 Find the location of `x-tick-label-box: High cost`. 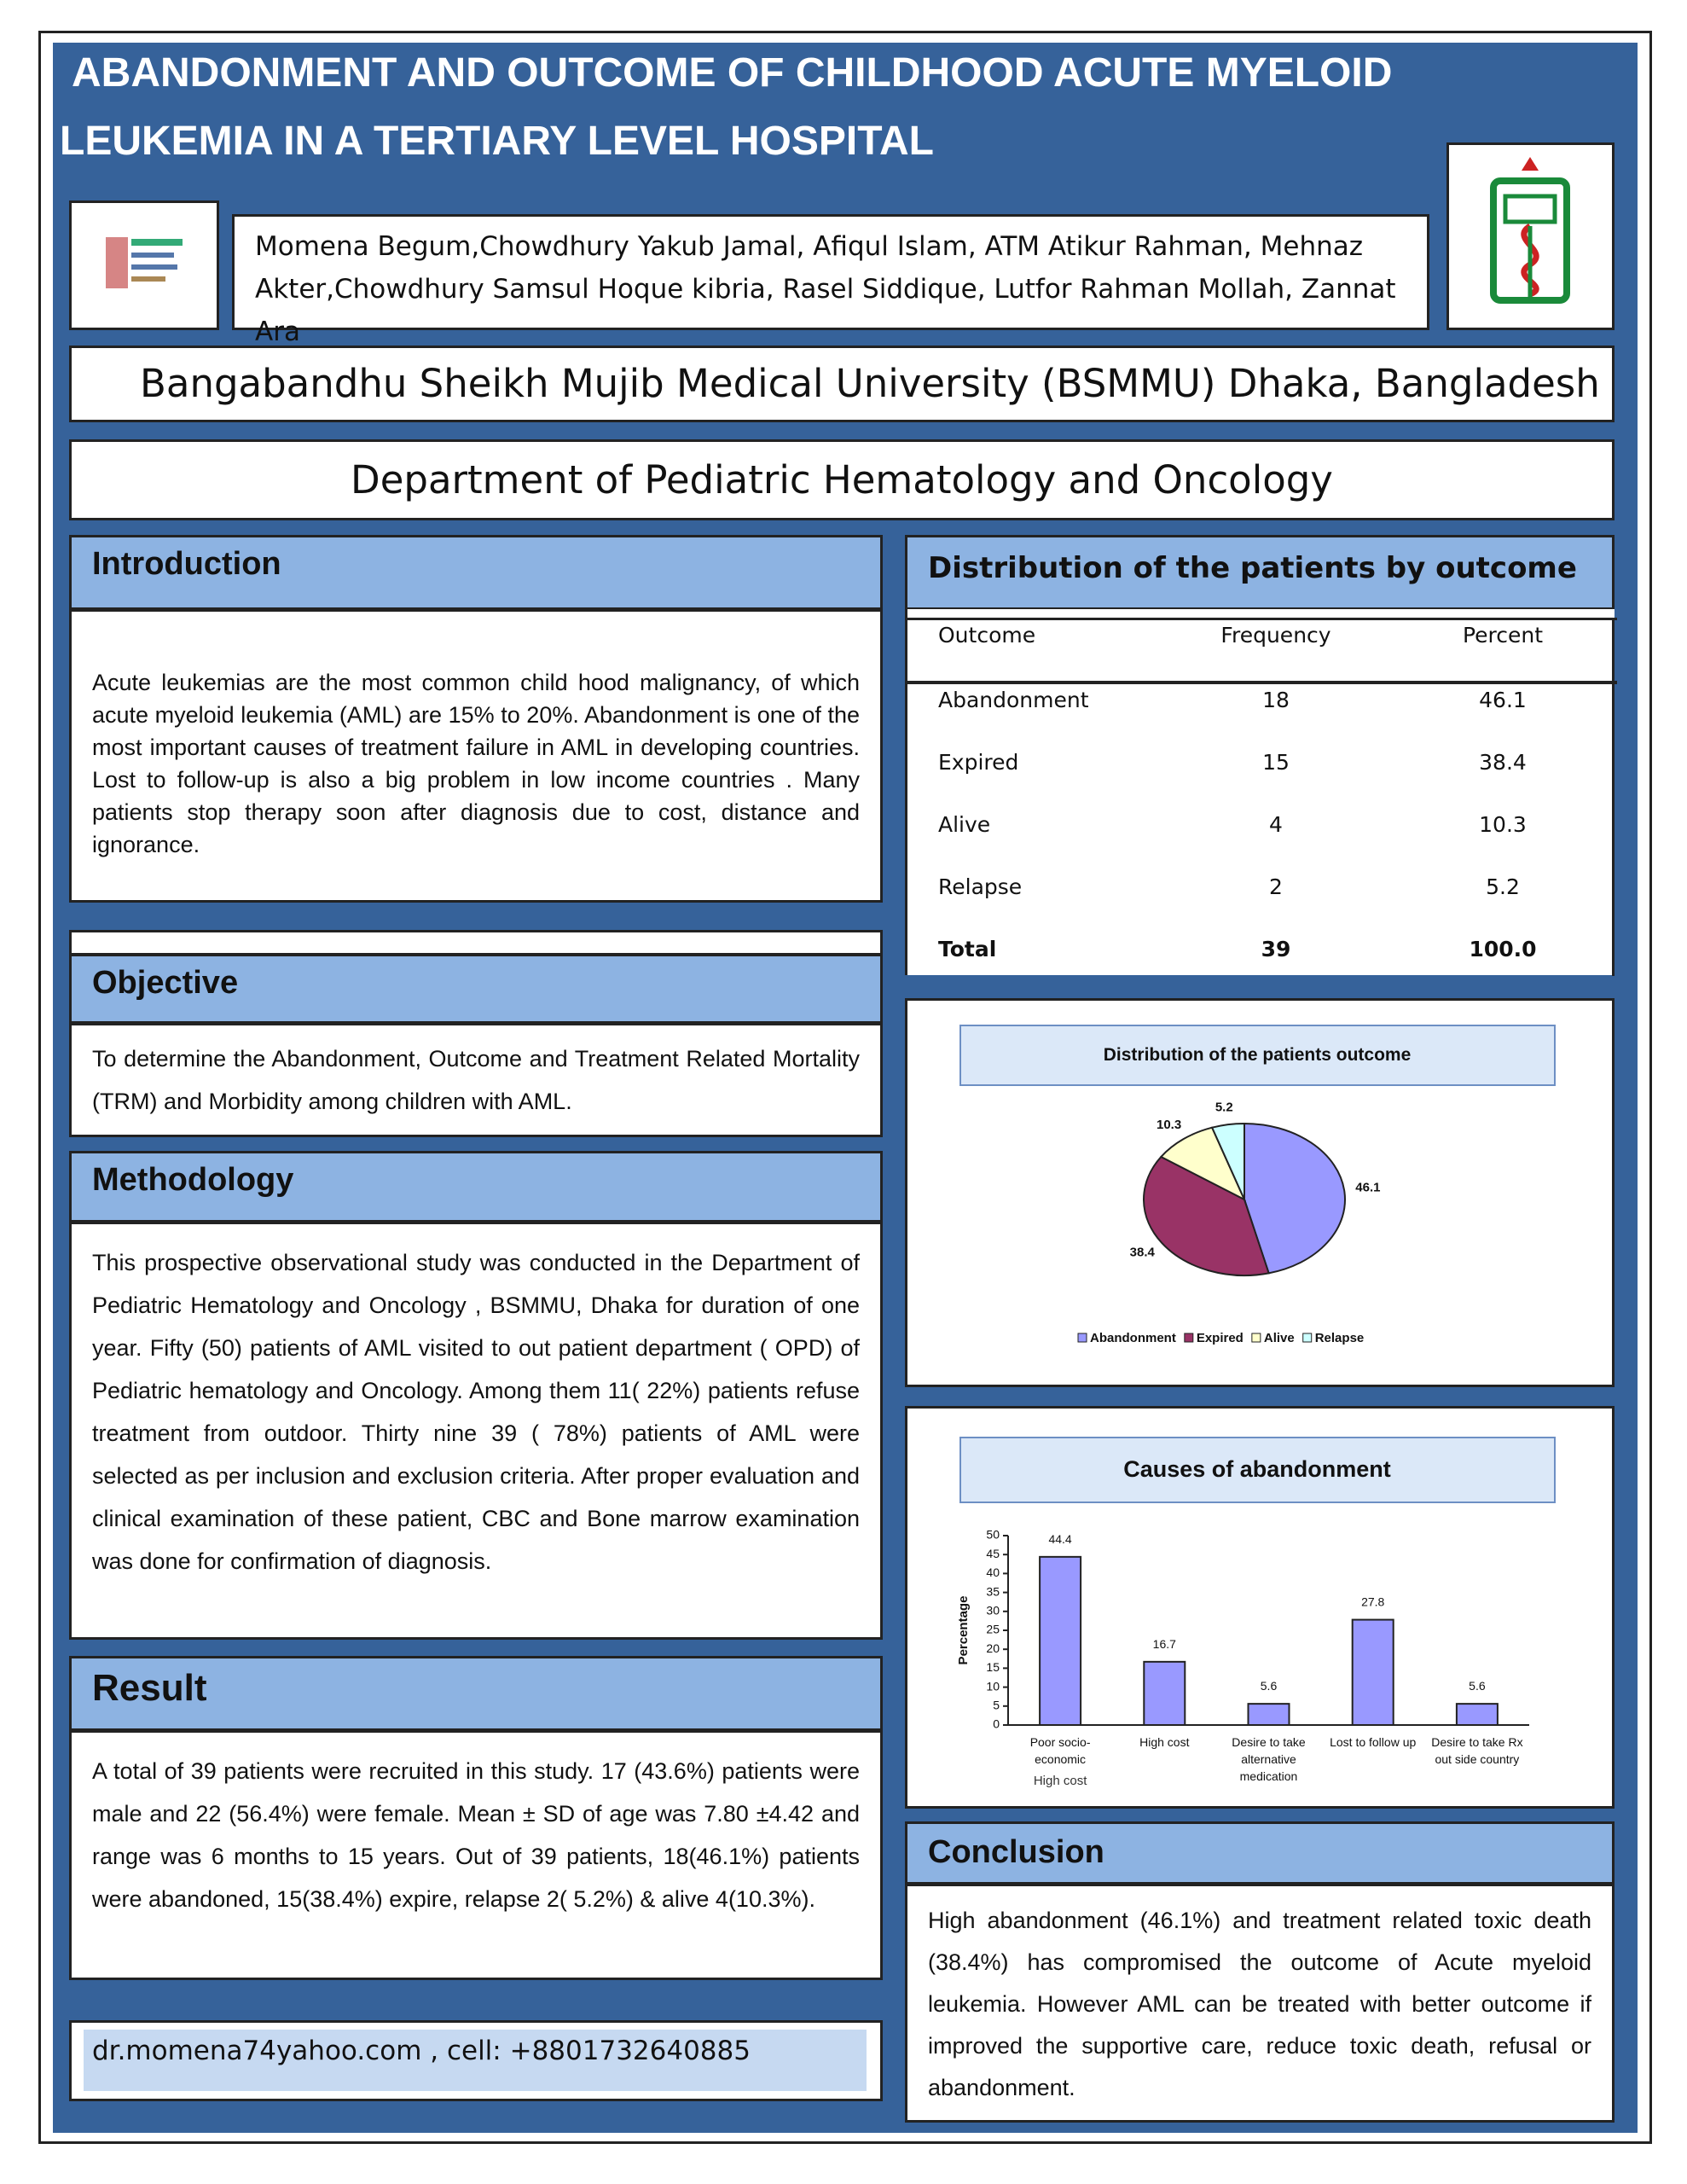

x-tick-label-box: High cost is located at coordinates (1165, 1742).